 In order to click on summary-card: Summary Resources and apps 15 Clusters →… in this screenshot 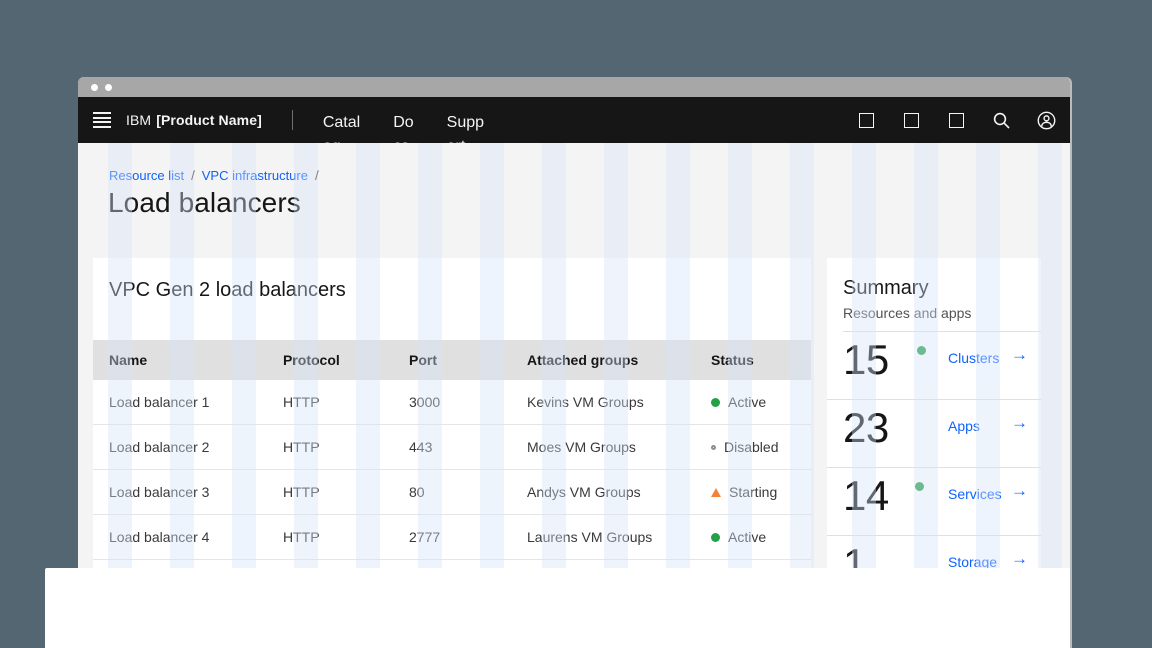, I will do `click(934, 414)`.